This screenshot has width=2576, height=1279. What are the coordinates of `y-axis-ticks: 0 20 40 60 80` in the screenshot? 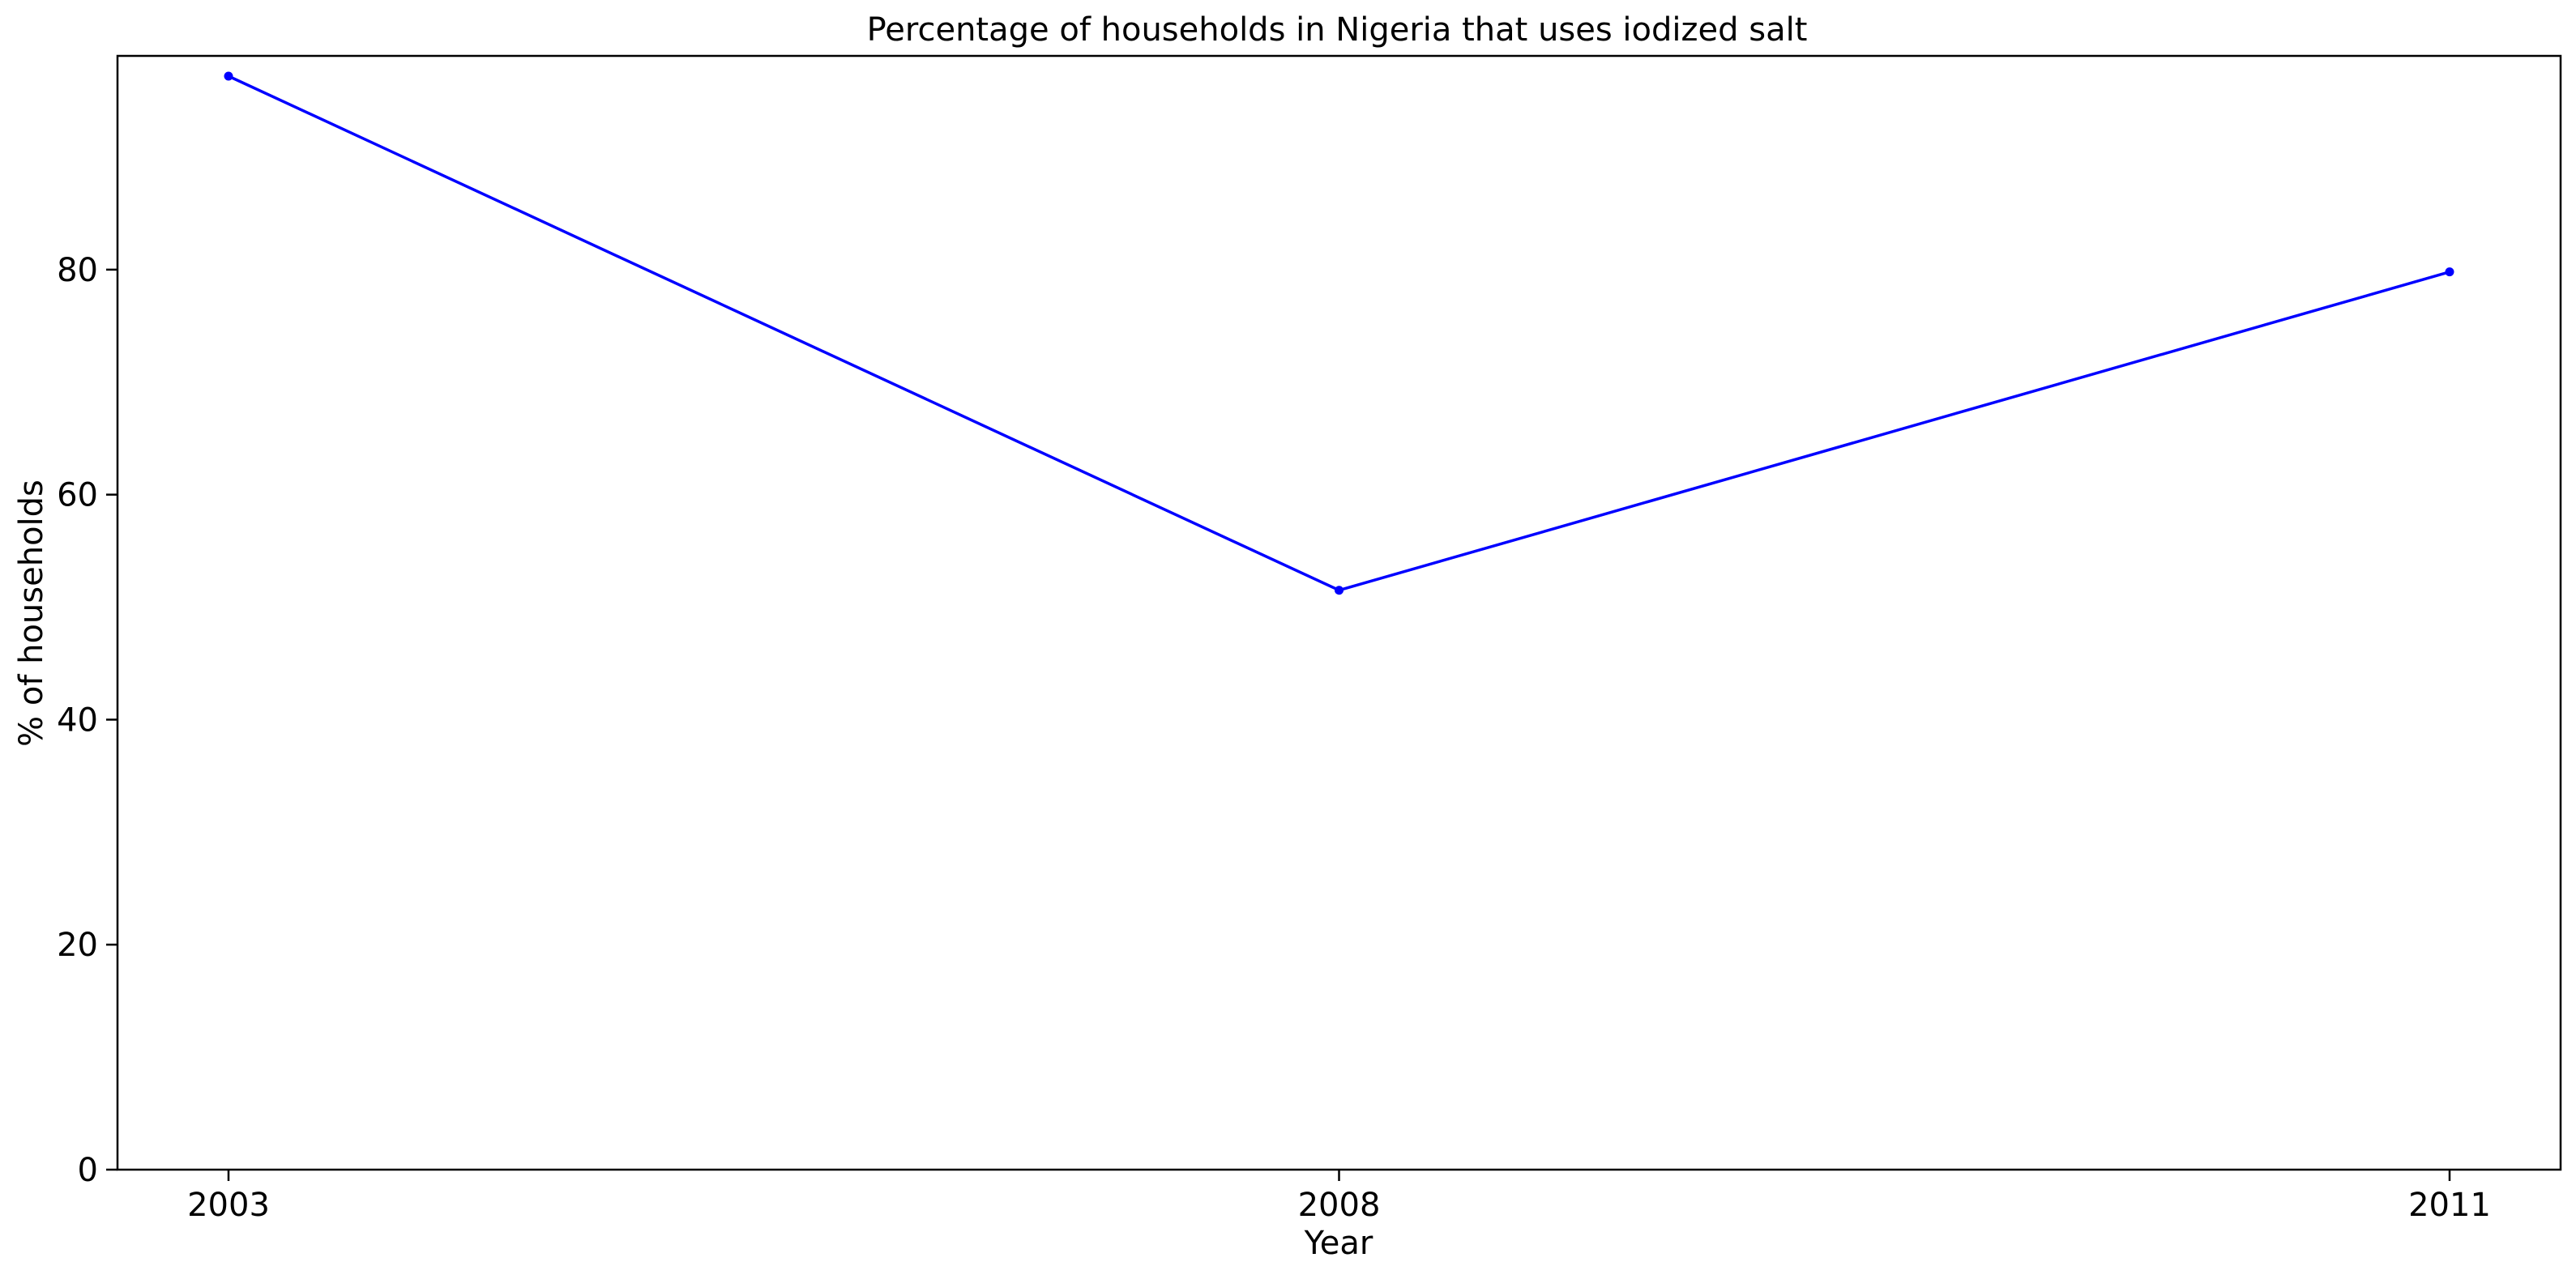 It's located at (87, 720).